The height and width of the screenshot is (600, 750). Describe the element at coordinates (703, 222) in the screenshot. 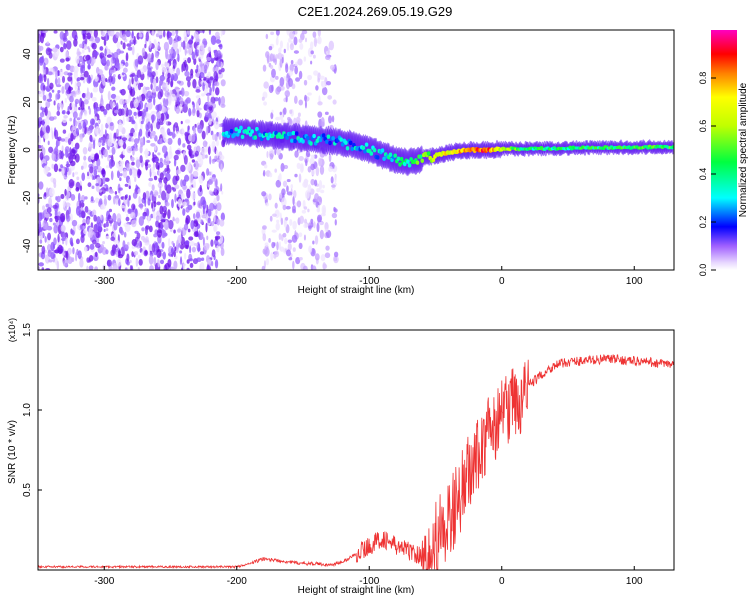

I see `colorbar-tick-label: 0.2` at that location.